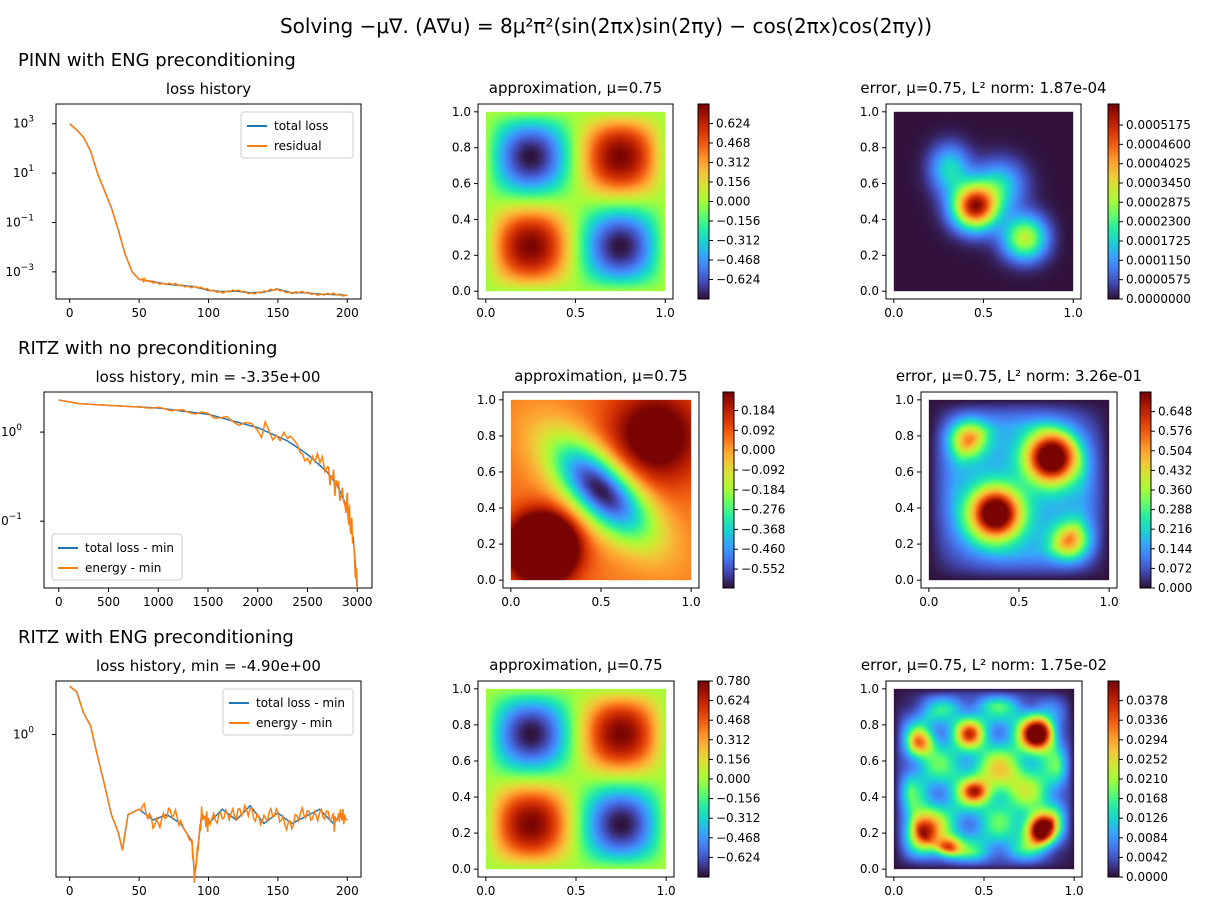 This screenshot has width=1212, height=911. Describe the element at coordinates (257, 602) in the screenshot. I see `x-tick-label: 2000` at that location.